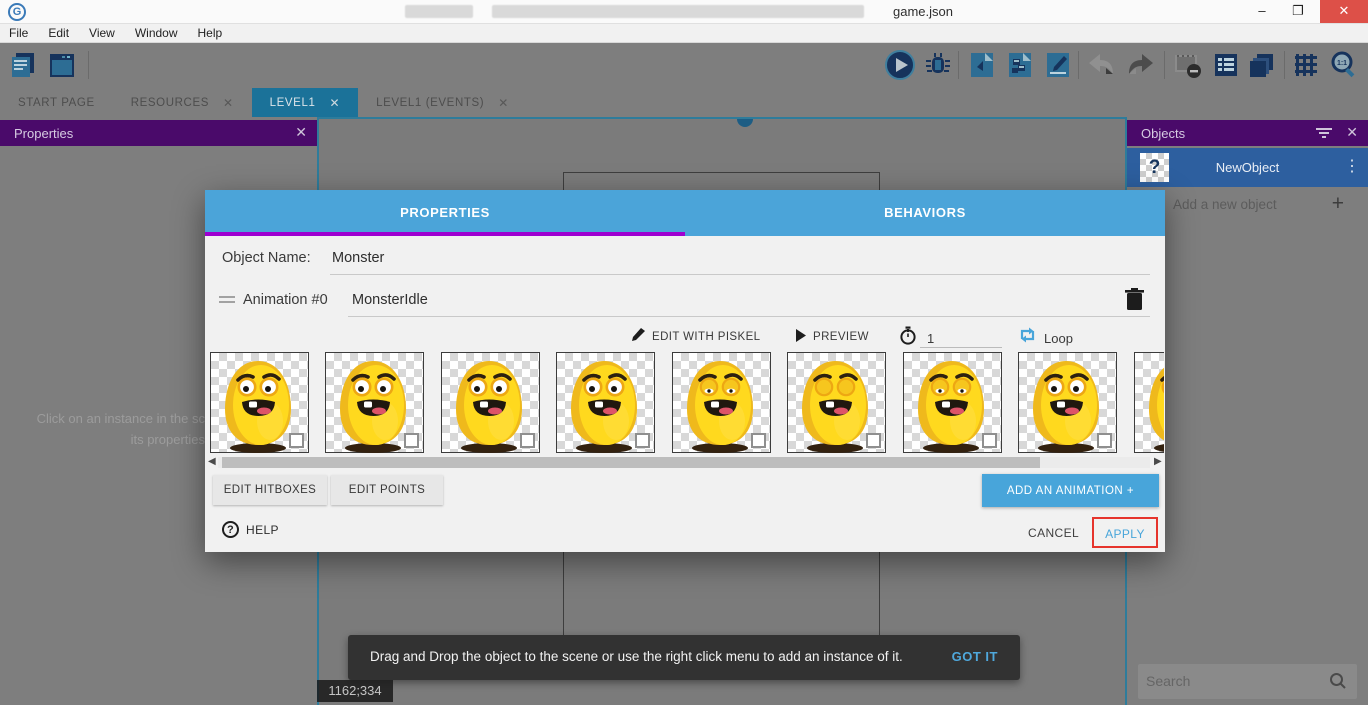 This screenshot has width=1368, height=705. Describe the element at coordinates (1188, 65) in the screenshot. I see `film-strip-minus-icon` at that location.